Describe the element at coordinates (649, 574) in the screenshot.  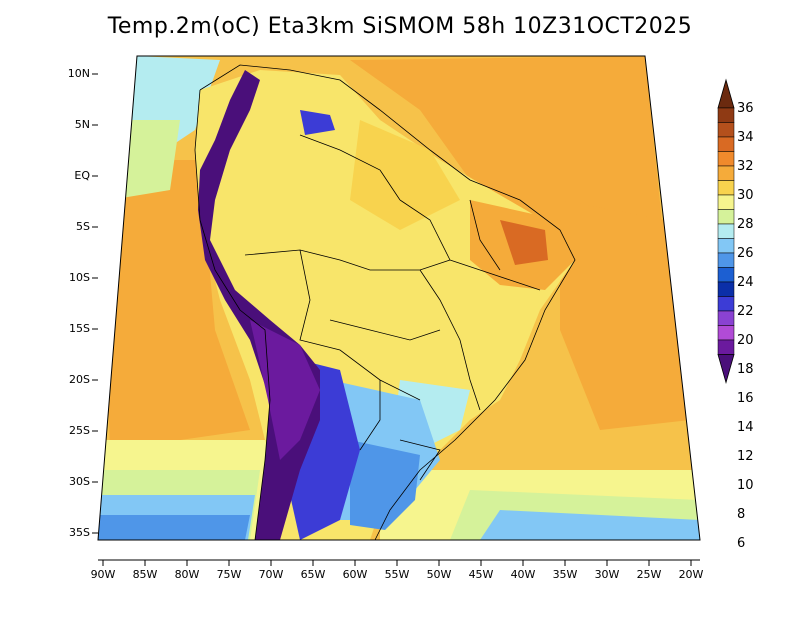
I see `lon-label: 25W` at that location.